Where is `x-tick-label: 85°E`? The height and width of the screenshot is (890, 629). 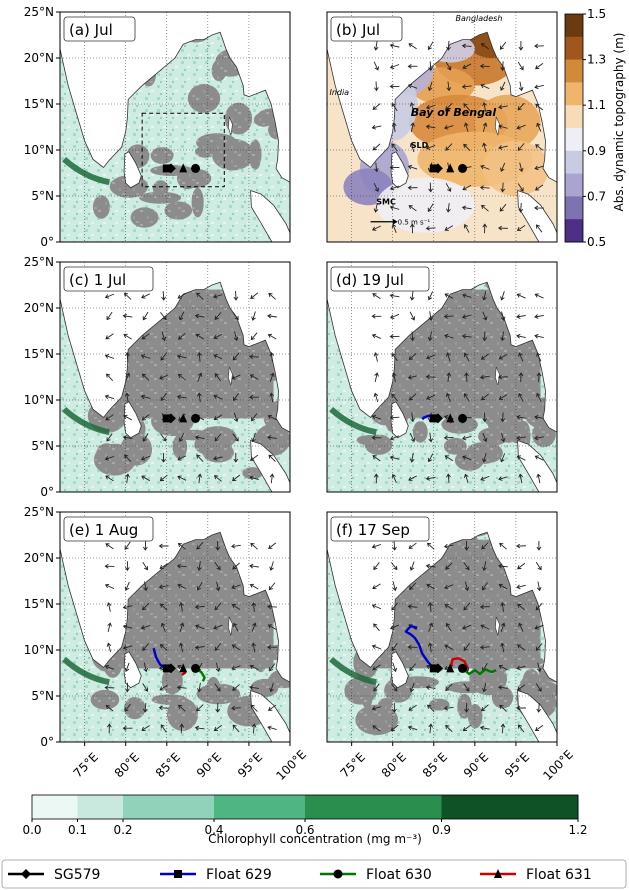 x-tick-label: 85°E is located at coordinates (168, 765).